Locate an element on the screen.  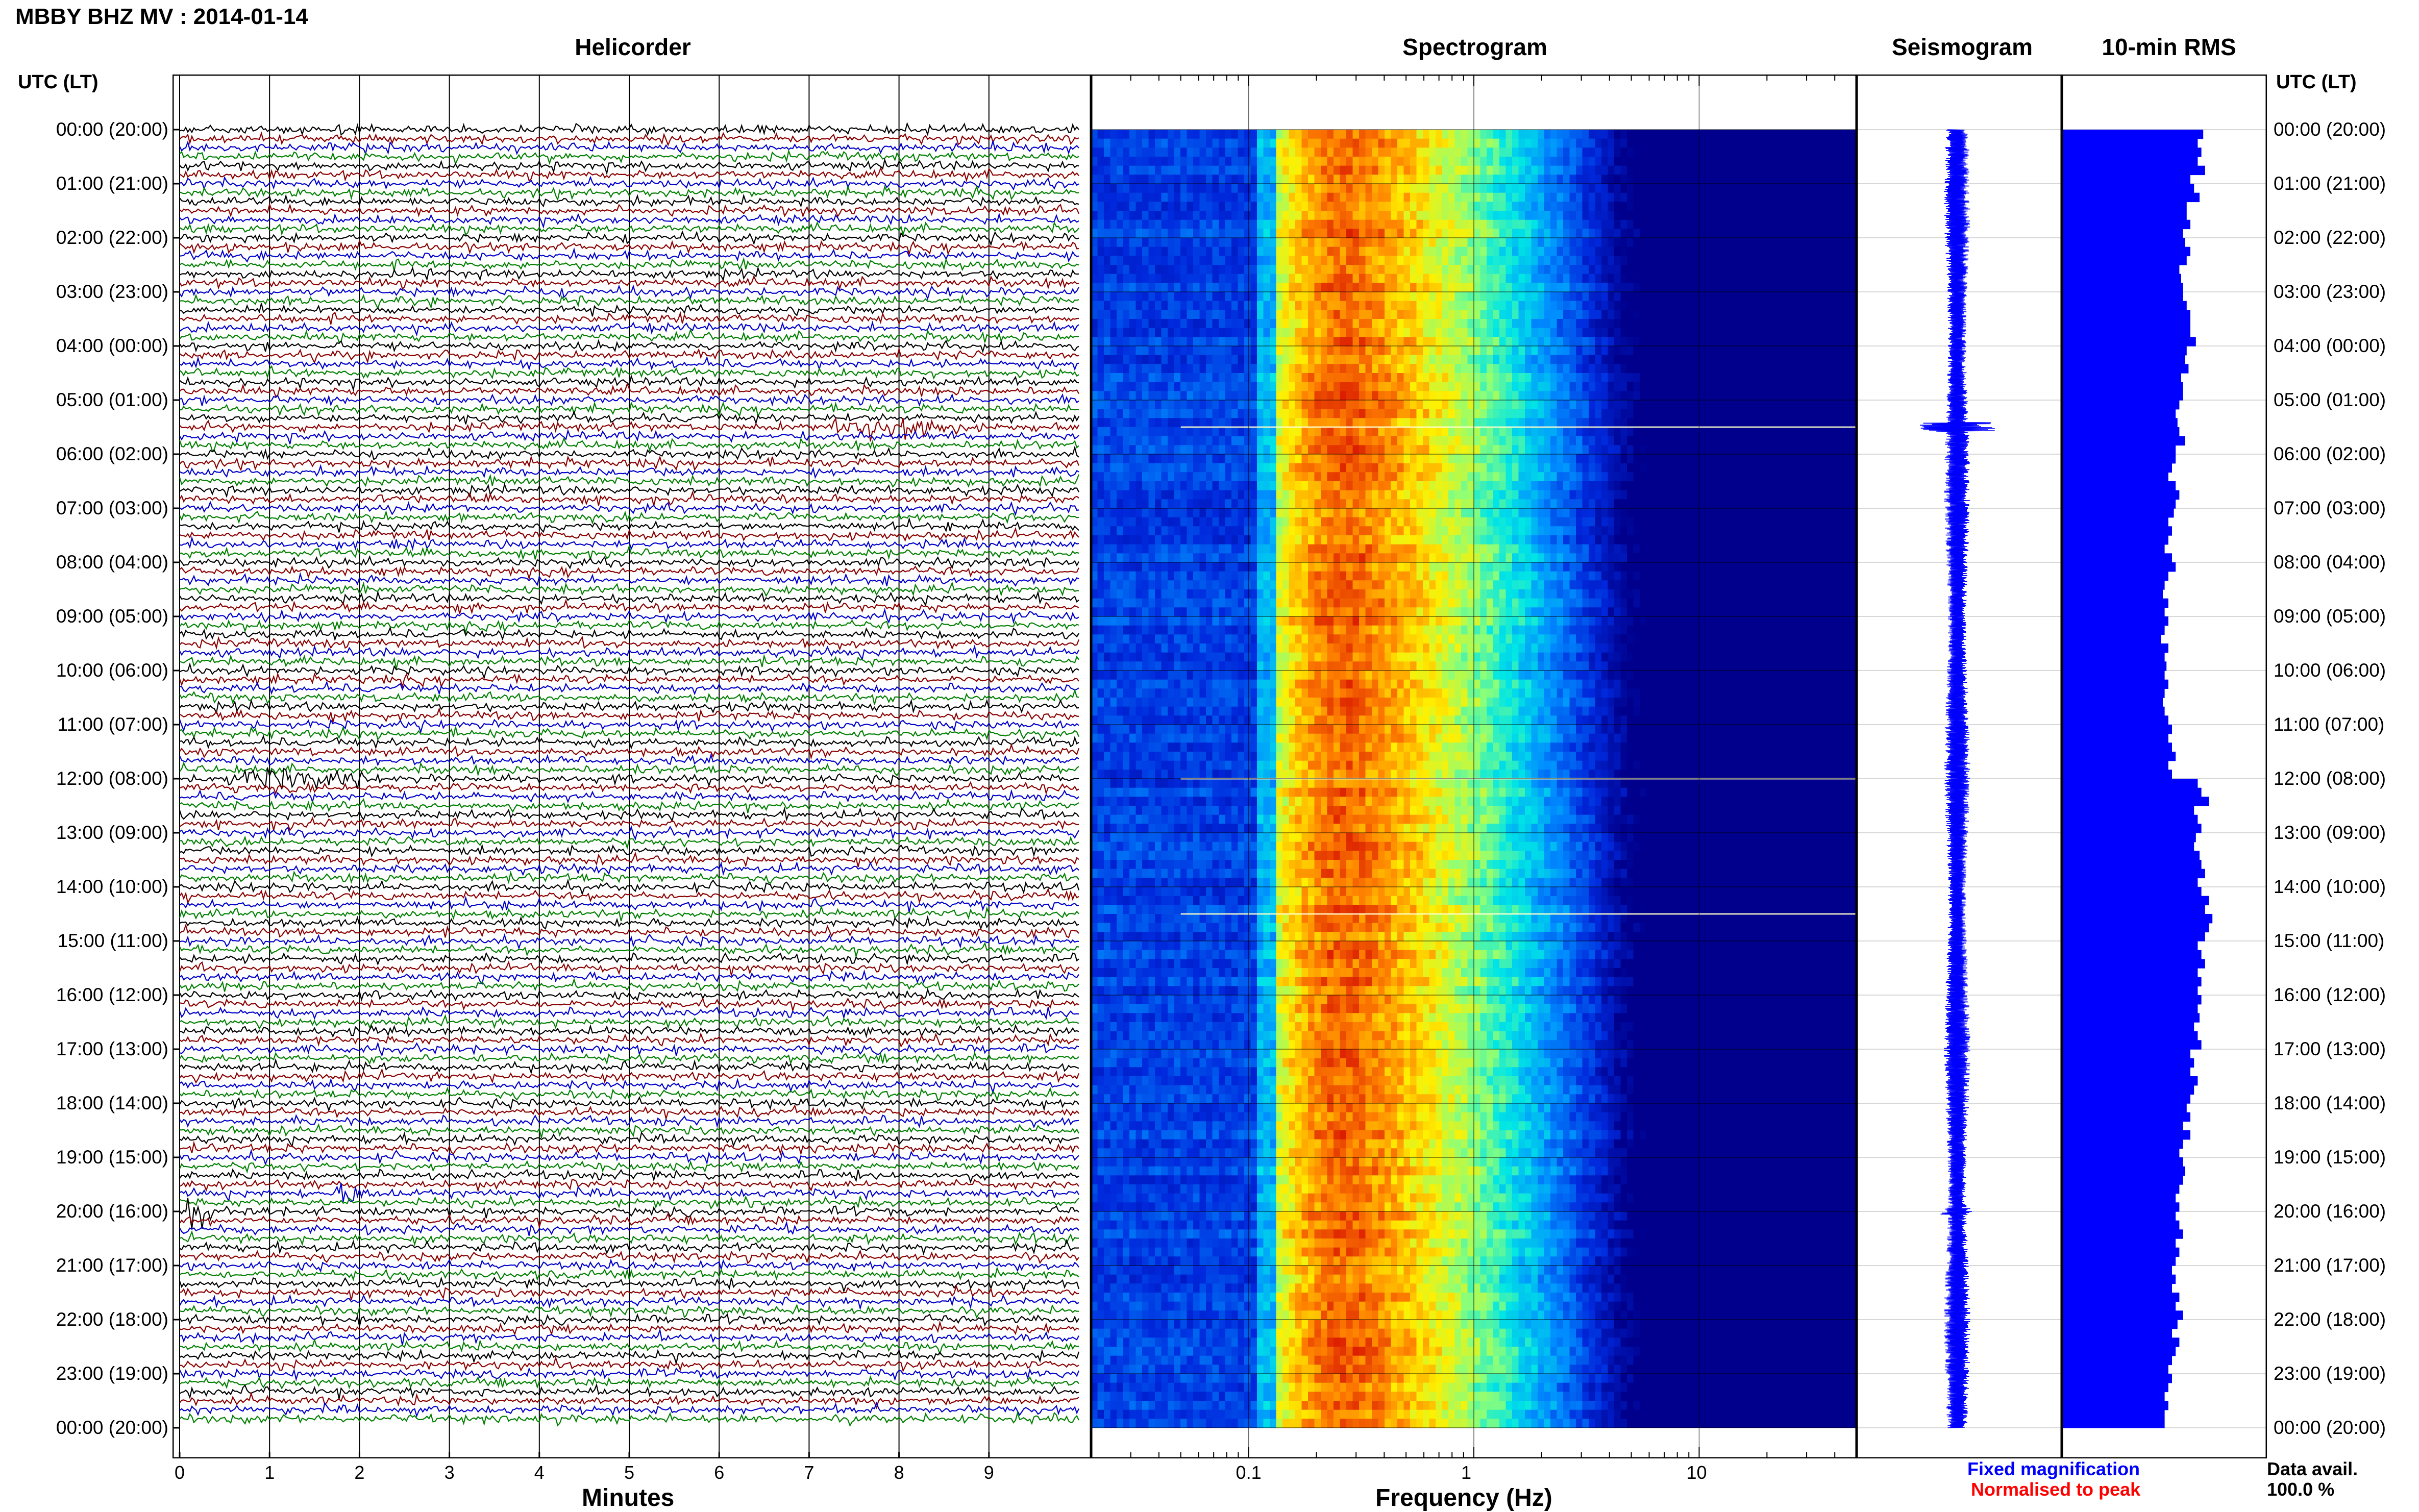
right-time-label: 18:00 (14:00) is located at coordinates (2330, 1103).